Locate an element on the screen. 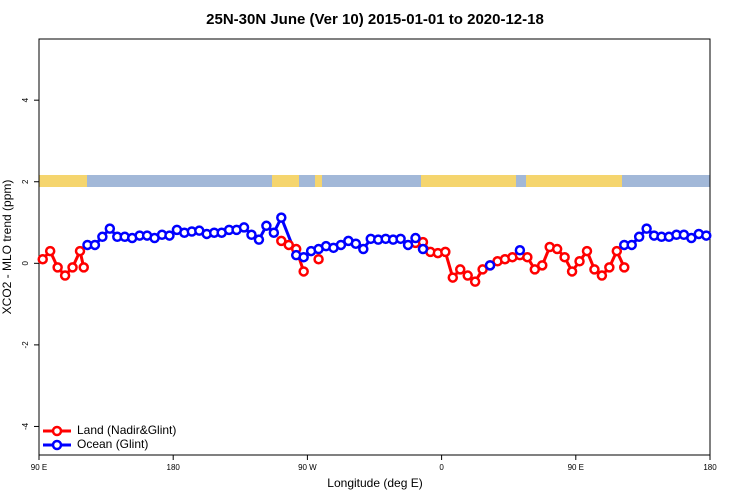 The width and height of the screenshot is (750, 500). y-tick-label: -2 is located at coordinates (25, 345).